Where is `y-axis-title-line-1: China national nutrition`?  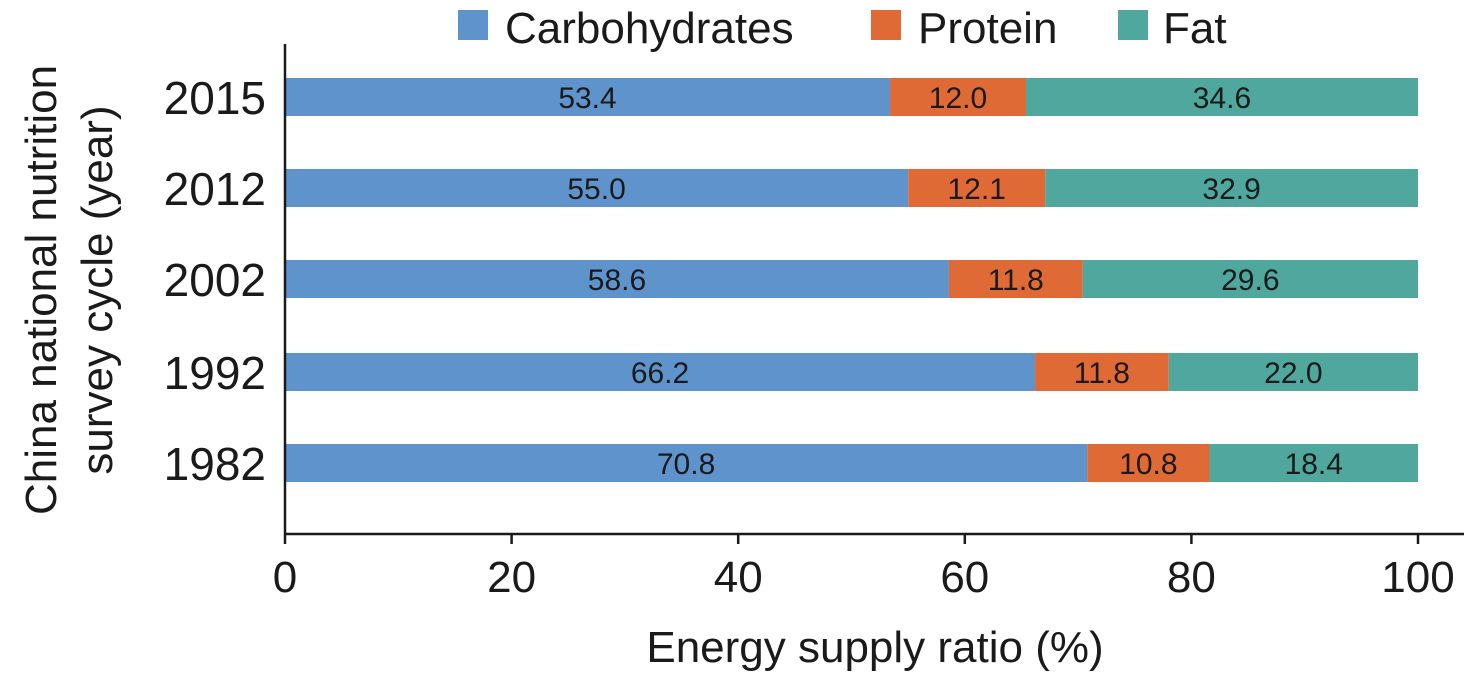
y-axis-title-line-1: China national nutrition is located at coordinates (41, 290).